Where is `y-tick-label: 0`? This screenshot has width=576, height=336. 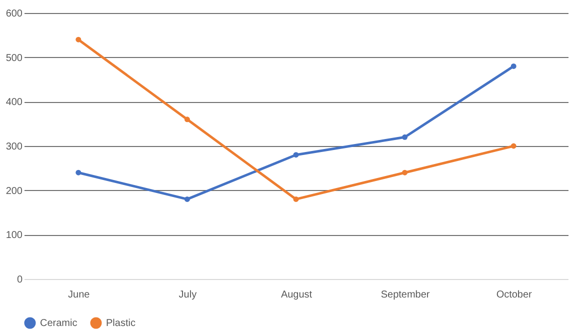
y-tick-label: 0 is located at coordinates (19, 280).